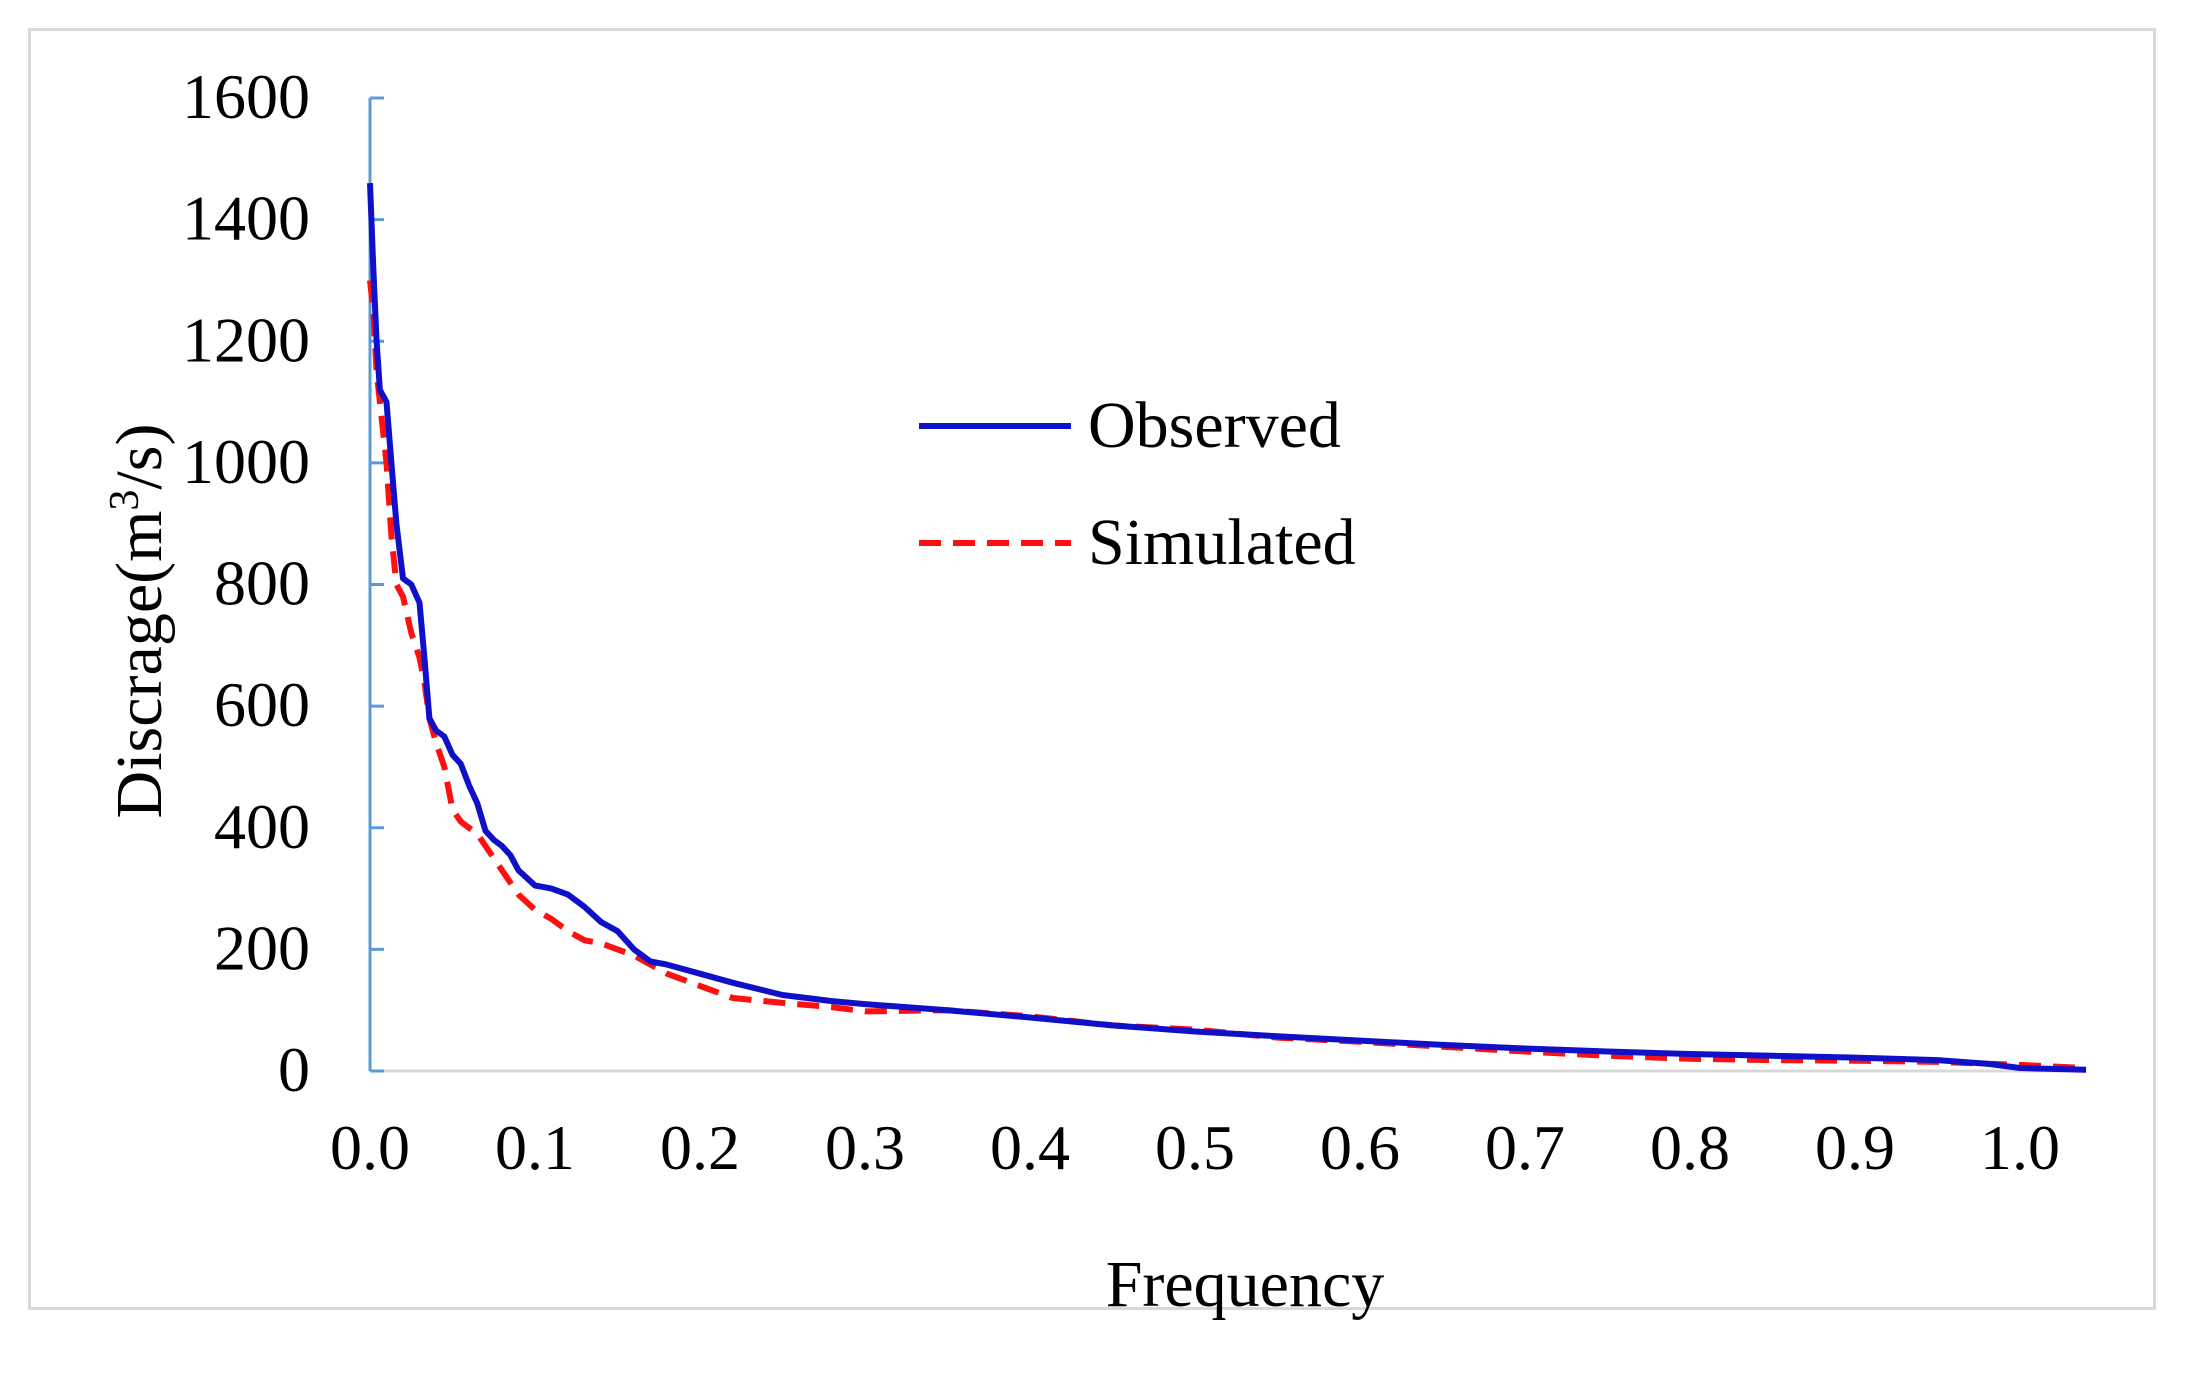 The width and height of the screenshot is (2187, 1377). Describe the element at coordinates (700, 1147) in the screenshot. I see `x-tick-label: 0.2` at that location.